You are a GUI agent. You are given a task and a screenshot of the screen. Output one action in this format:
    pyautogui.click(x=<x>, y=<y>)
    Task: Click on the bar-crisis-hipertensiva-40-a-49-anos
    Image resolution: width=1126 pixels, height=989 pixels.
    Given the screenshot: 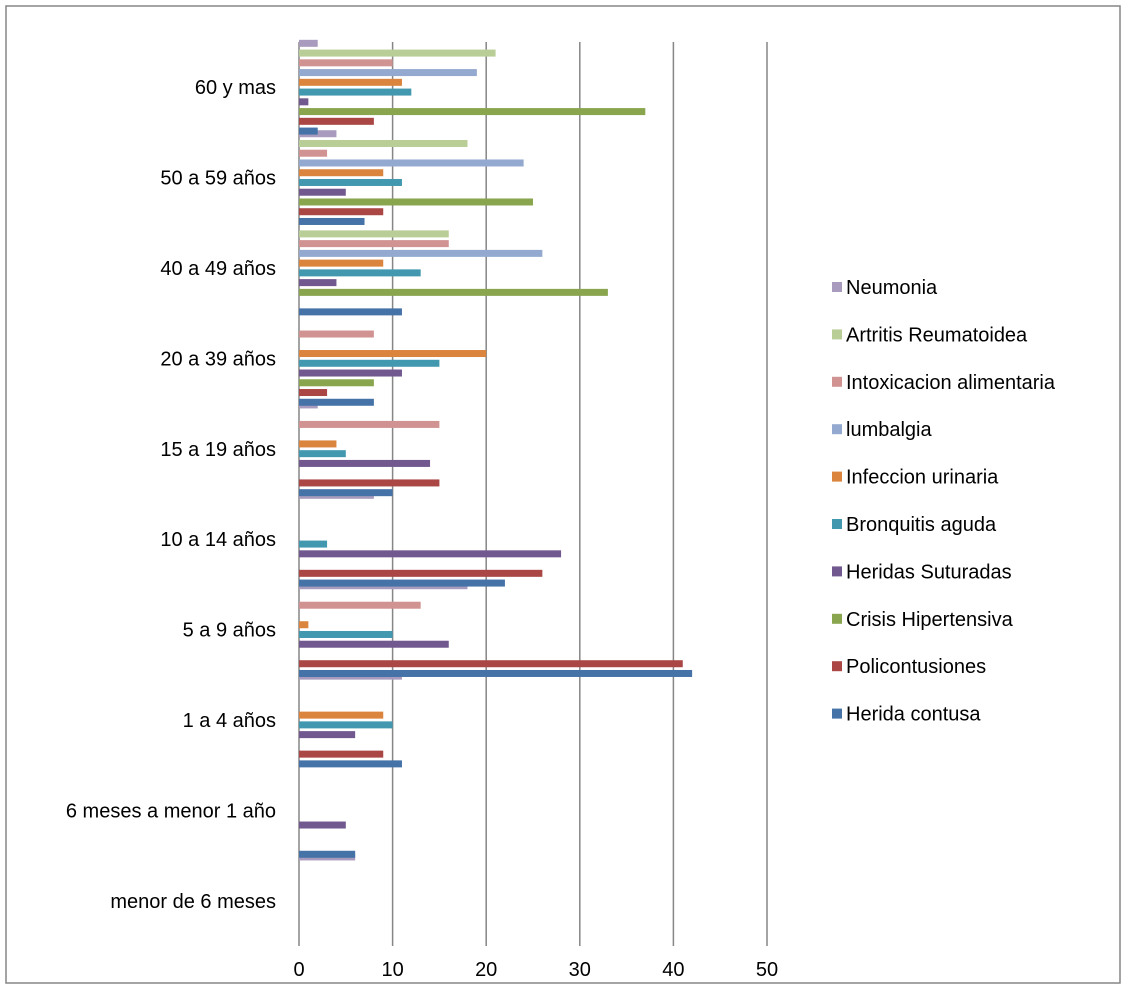 What is the action you would take?
    pyautogui.click(x=453, y=292)
    